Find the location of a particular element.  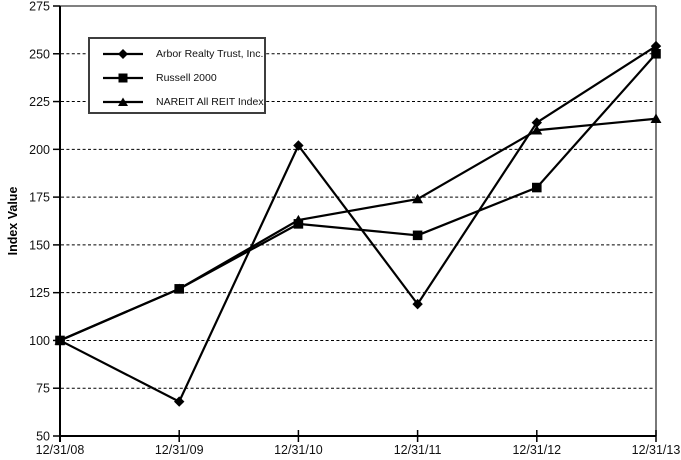

y-tick-label: 175 is located at coordinates (39, 198).